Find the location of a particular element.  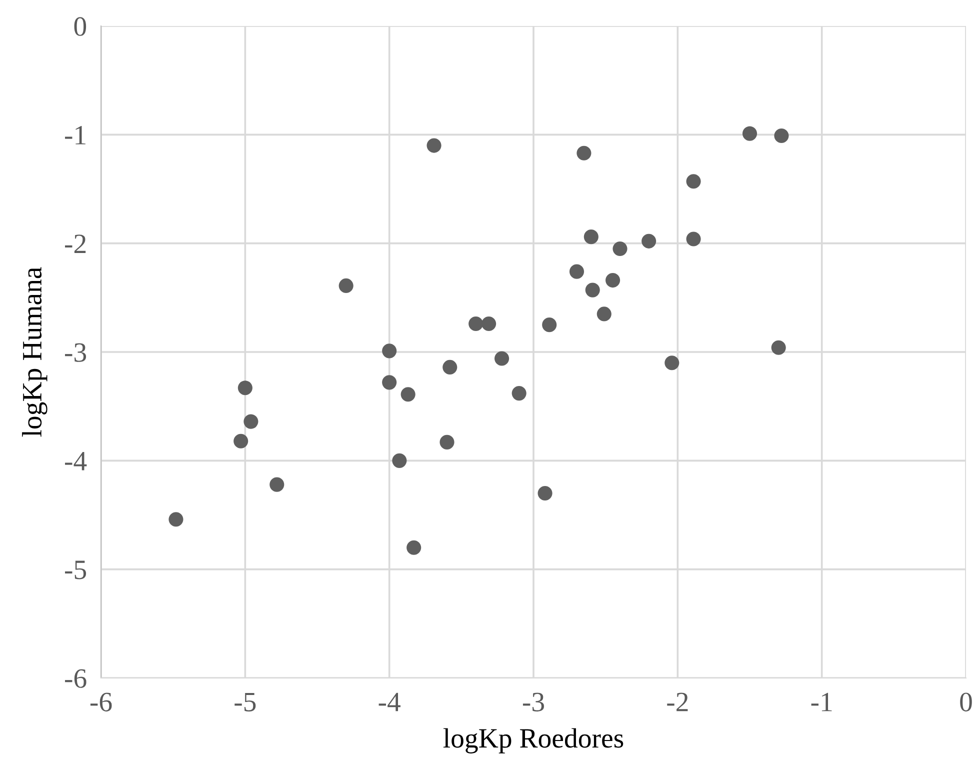

x-tick-label: -5 is located at coordinates (245, 702).